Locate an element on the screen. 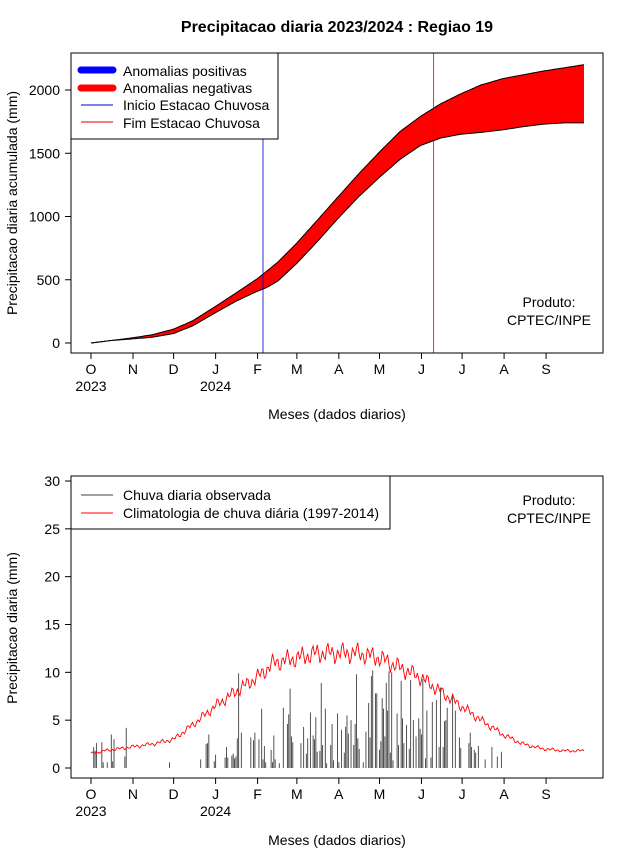  y-tick-label: 1000 is located at coordinates (44, 217).